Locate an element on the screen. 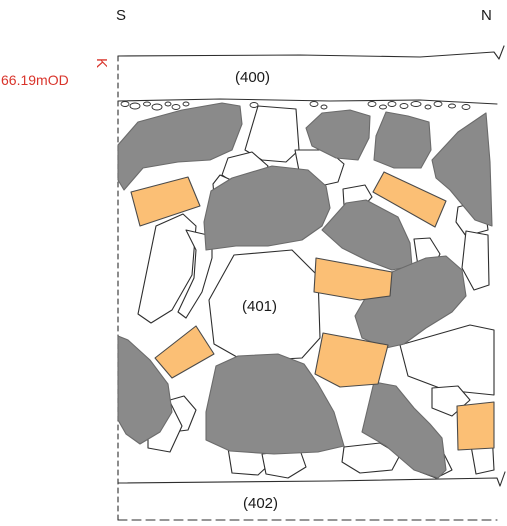 The width and height of the screenshot is (507, 526). north-label: N is located at coordinates (486, 15).